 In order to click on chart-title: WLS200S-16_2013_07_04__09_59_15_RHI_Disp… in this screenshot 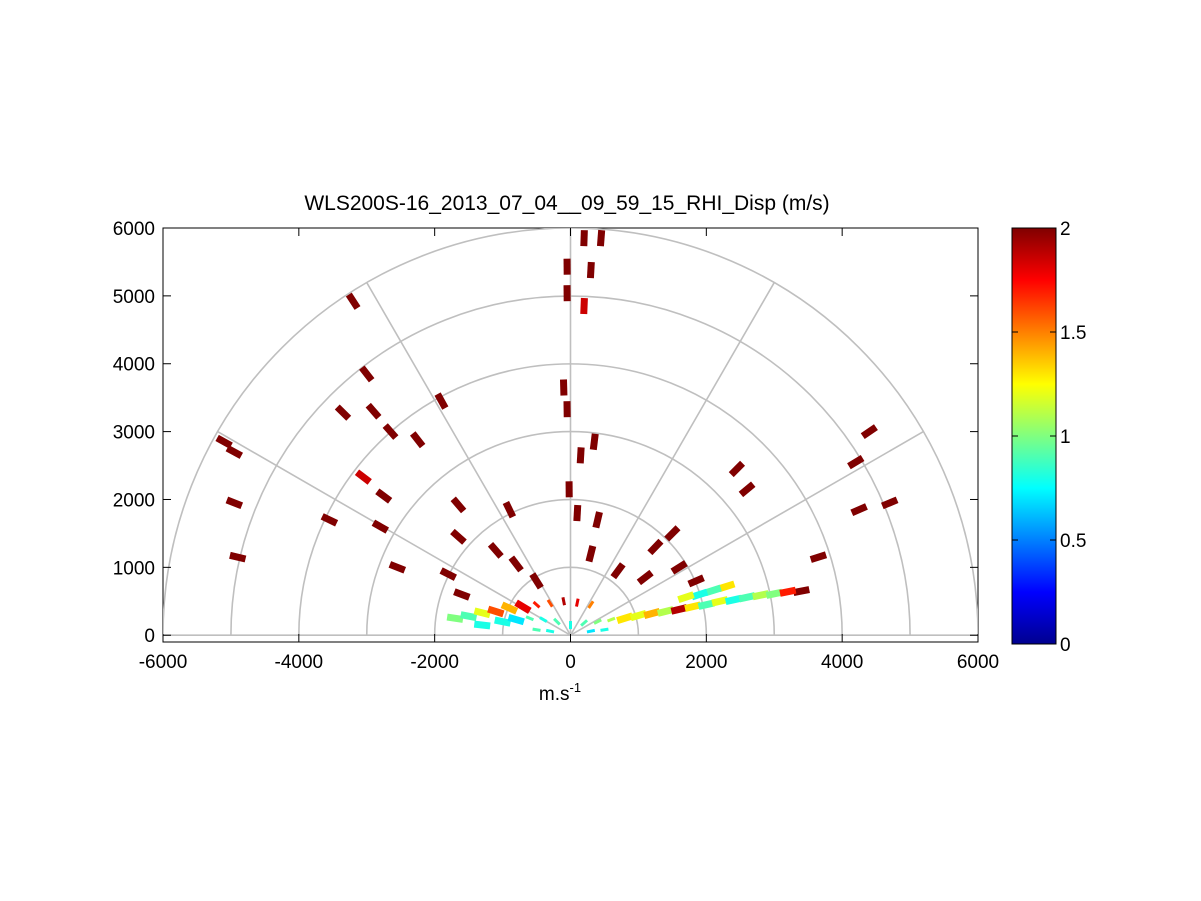, I will do `click(566, 203)`.